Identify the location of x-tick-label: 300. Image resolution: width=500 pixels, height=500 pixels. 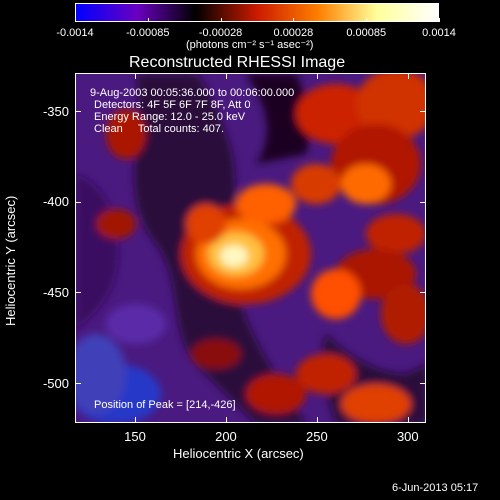
(407, 436).